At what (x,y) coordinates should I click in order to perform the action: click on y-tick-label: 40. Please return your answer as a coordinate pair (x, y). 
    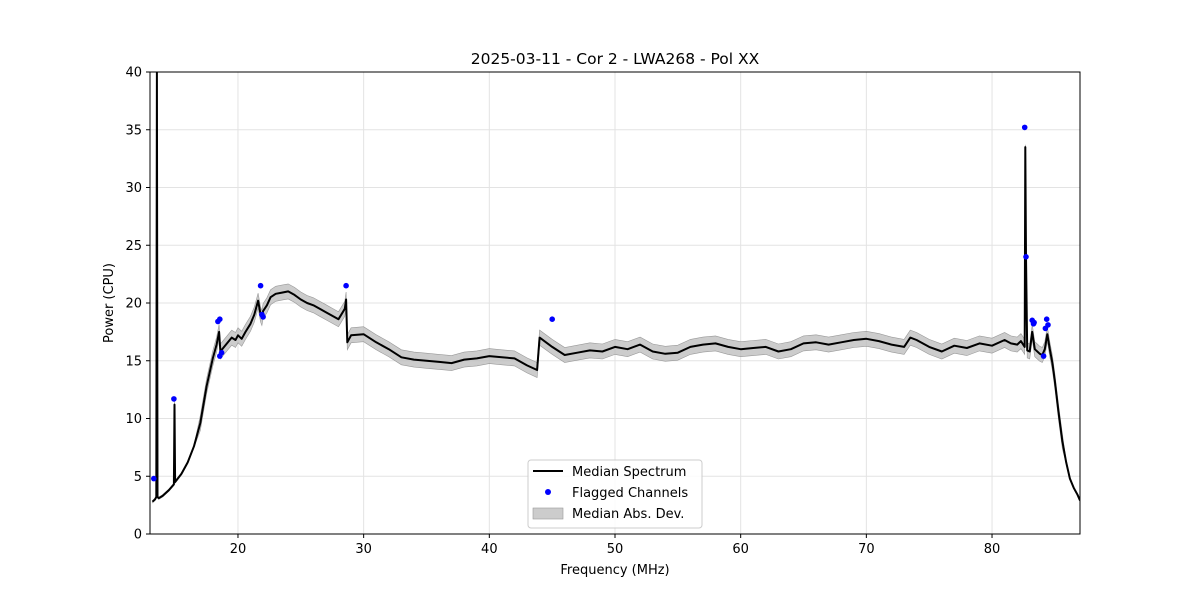
    Looking at the image, I should click on (133, 73).